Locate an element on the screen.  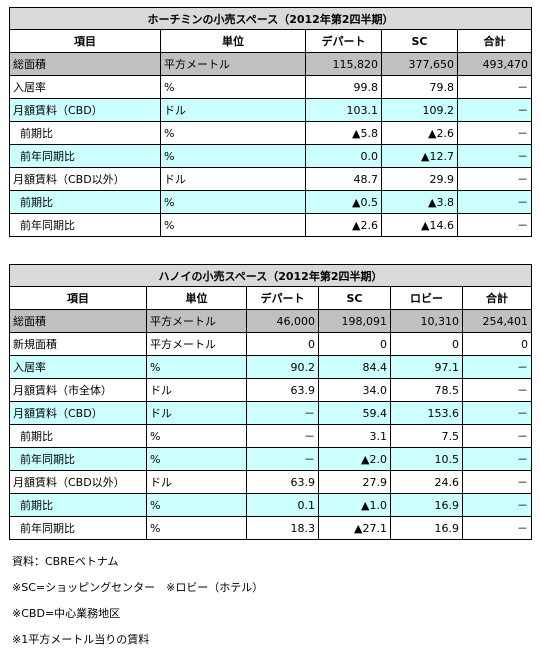
value-cell: ▲2.6 is located at coordinates (419, 133).